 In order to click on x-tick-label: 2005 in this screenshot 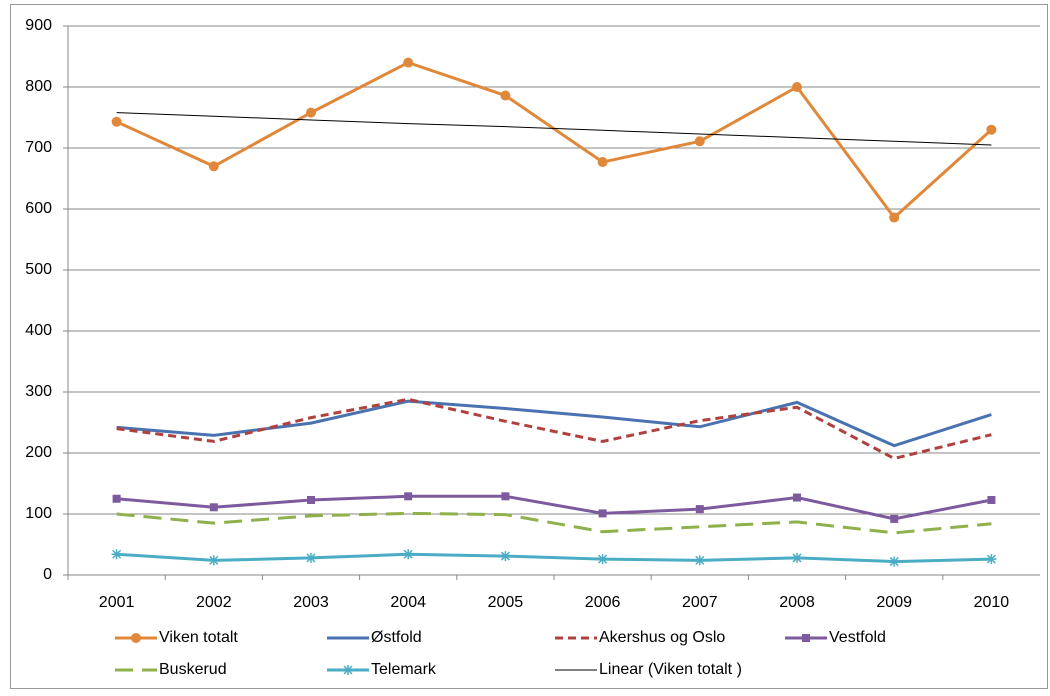, I will do `click(506, 602)`.